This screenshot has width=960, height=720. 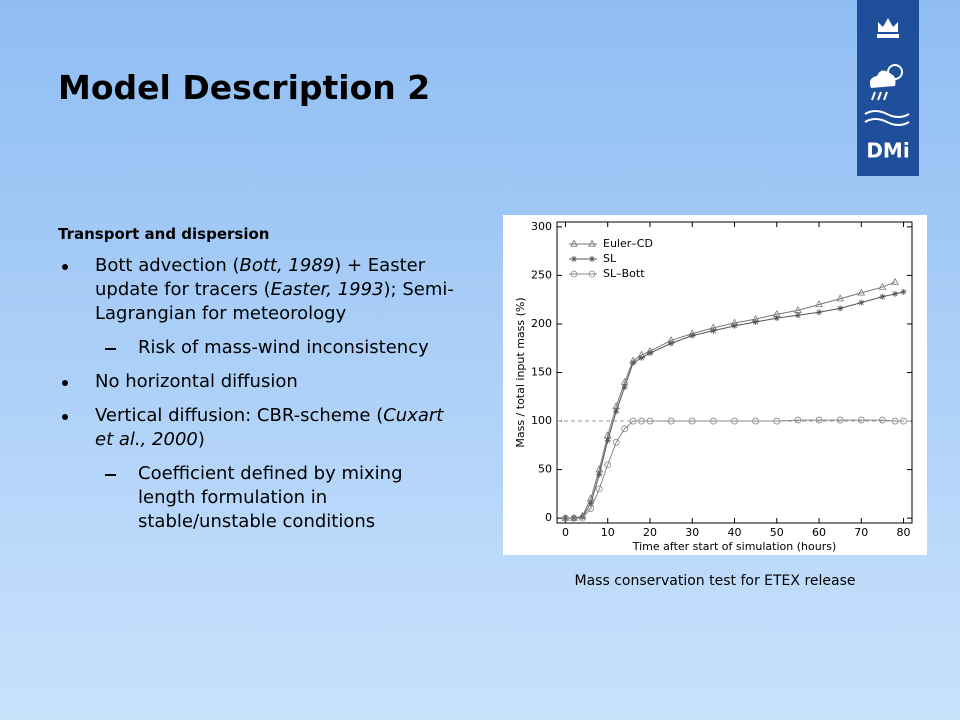 I want to click on citation: Cuxart et al., 2000, so click(x=269, y=427).